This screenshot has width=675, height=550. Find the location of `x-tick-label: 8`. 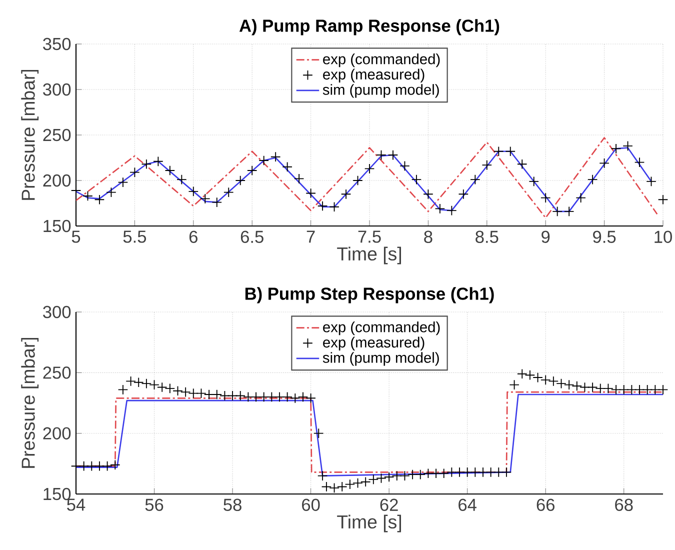

x-tick-label: 8 is located at coordinates (428, 236).